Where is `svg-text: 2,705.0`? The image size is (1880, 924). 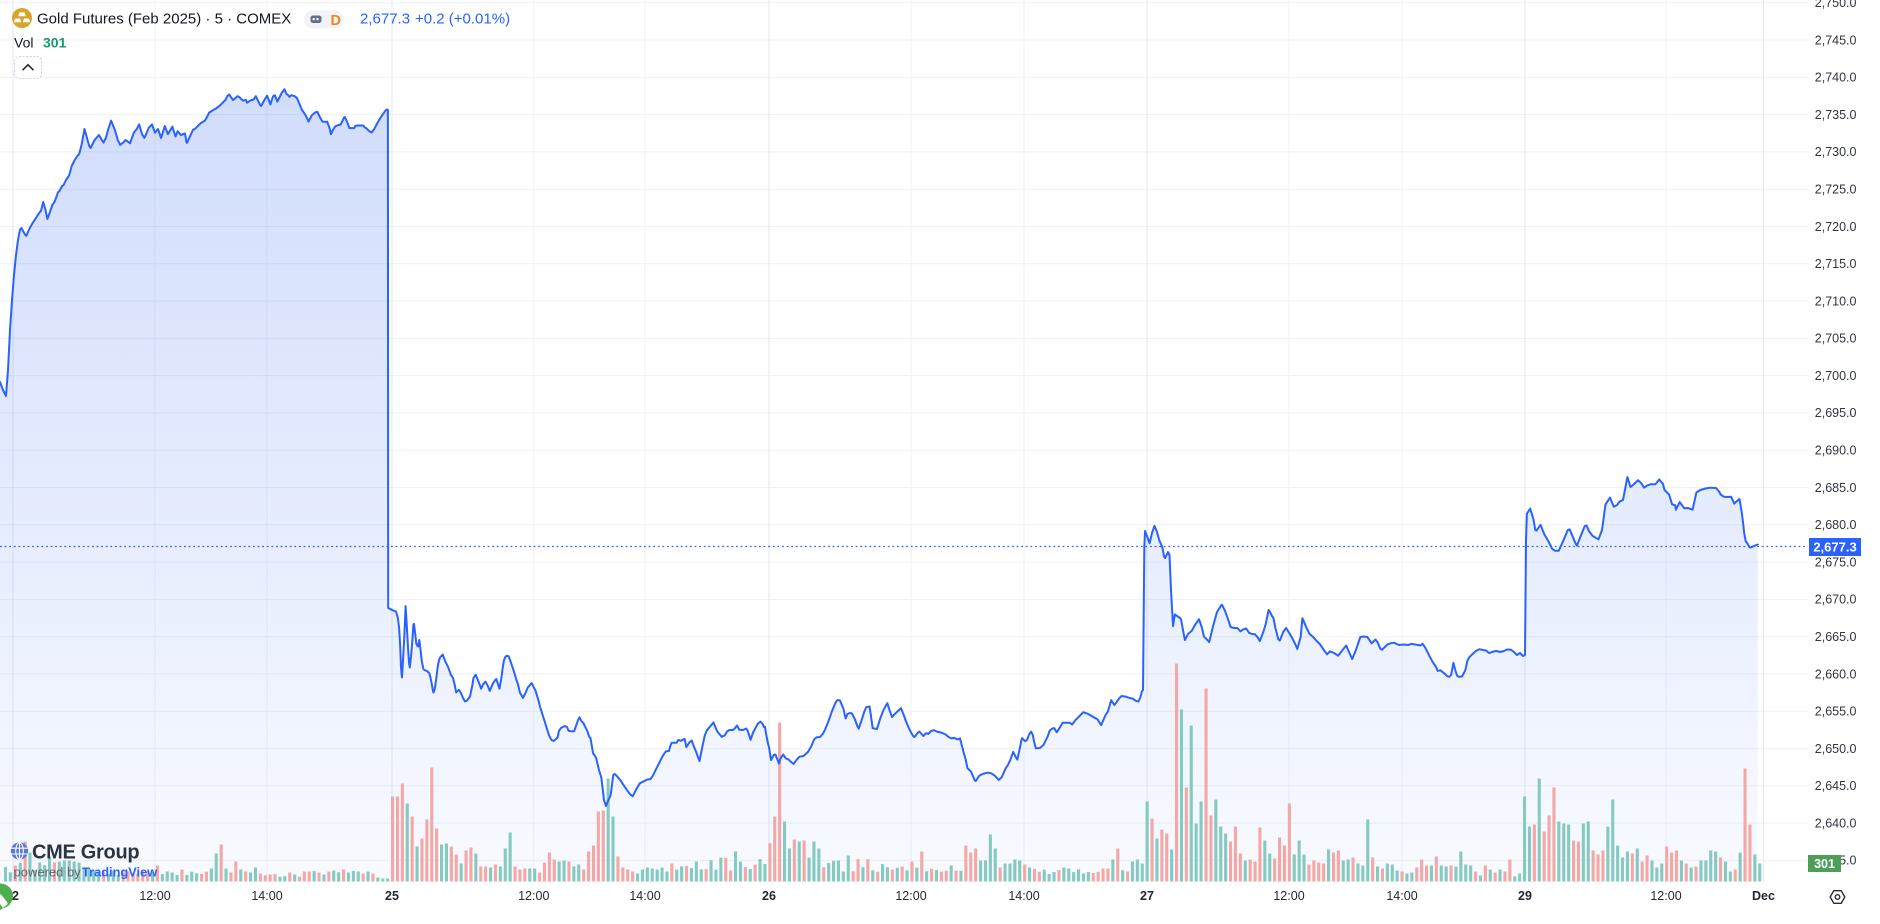
svg-text: 2,705.0 is located at coordinates (1836, 339).